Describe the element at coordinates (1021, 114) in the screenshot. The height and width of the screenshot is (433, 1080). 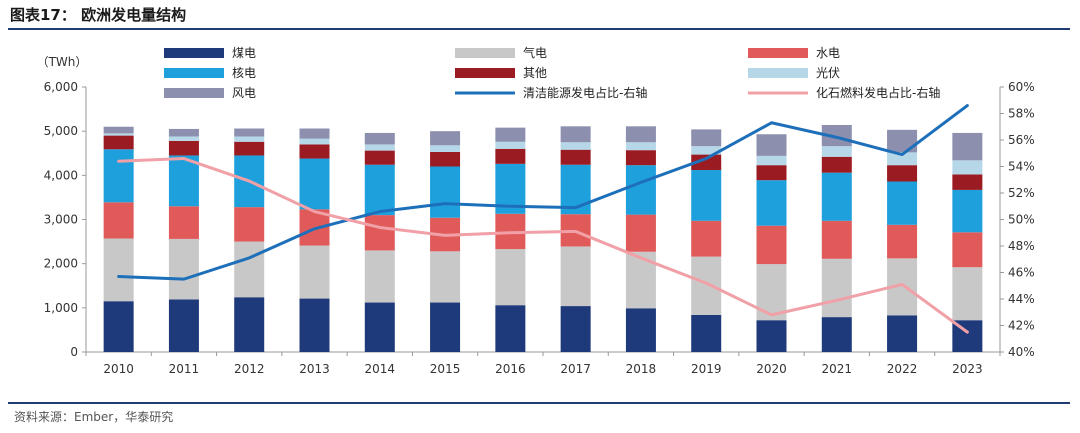
I see `y2-tick-label: 58%` at that location.